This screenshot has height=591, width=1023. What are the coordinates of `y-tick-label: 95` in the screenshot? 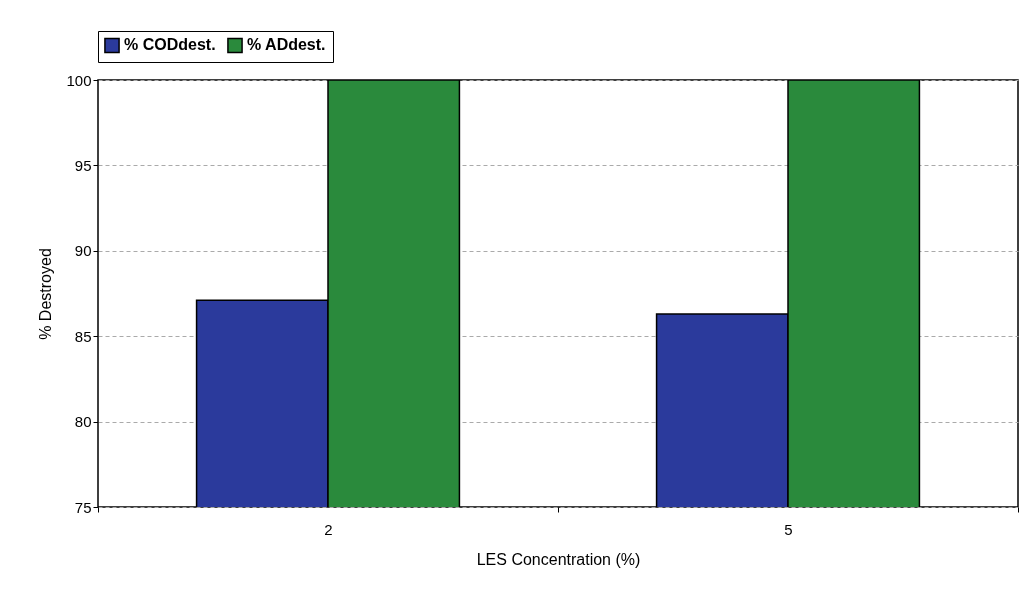 It's located at (83, 165).